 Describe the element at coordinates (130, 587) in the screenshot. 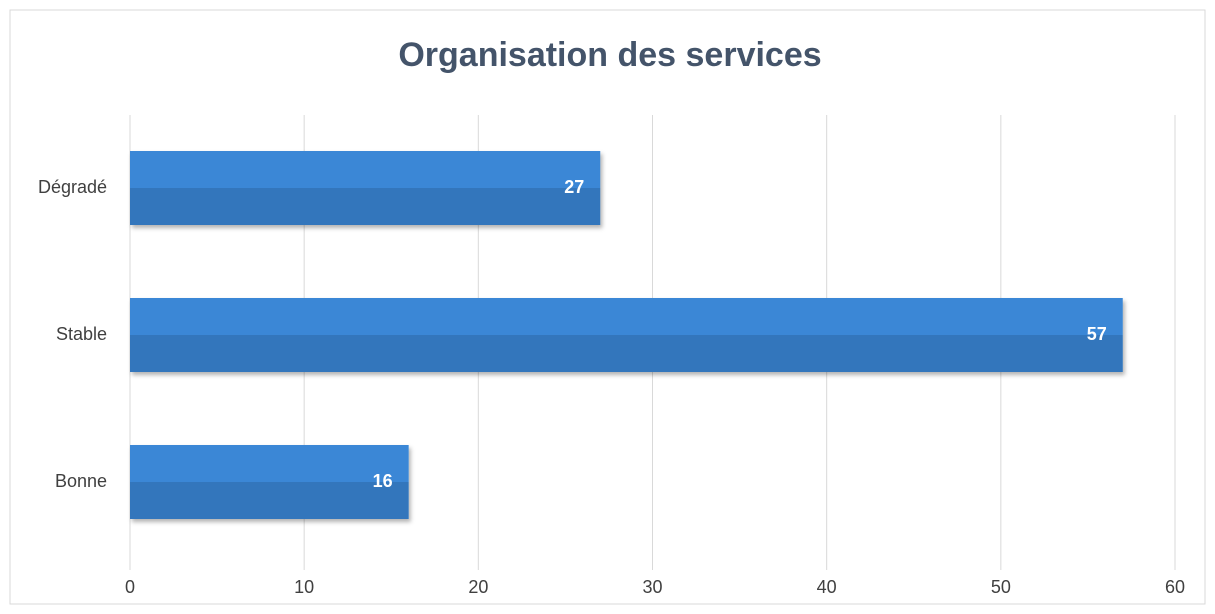

I see `x-tick-label: 0` at that location.